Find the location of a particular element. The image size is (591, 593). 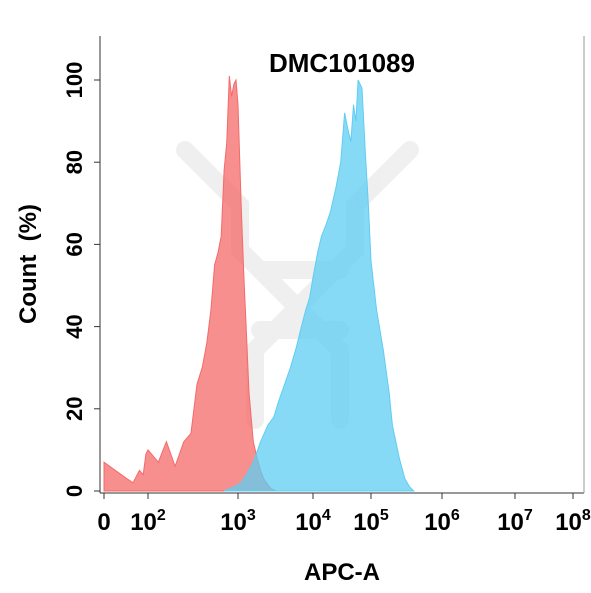

y-tick-label: 0 is located at coordinates (74, 491).